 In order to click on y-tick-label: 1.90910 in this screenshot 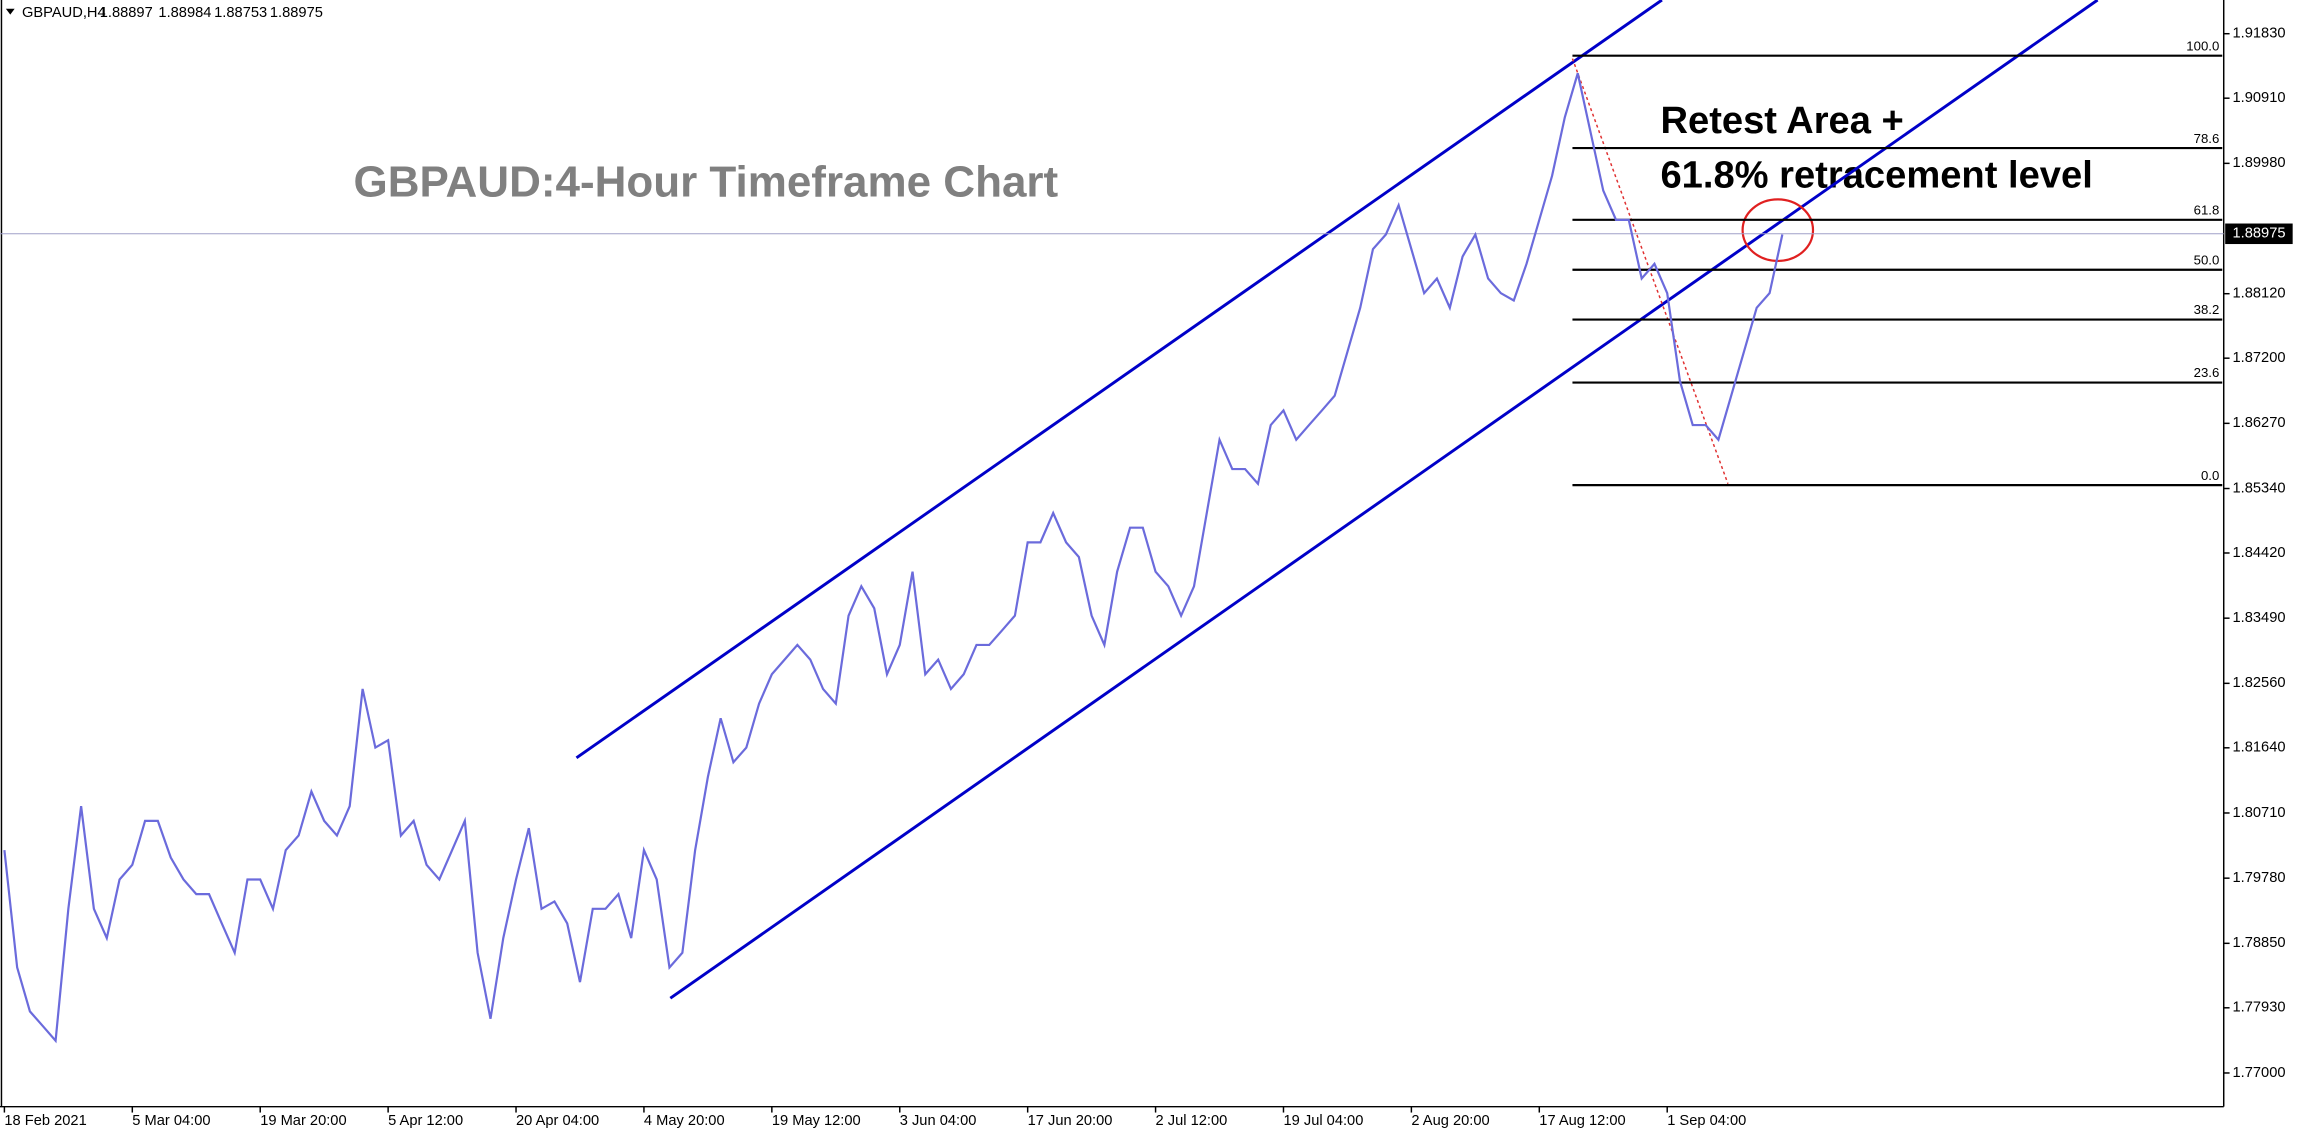, I will do `click(2259, 98)`.